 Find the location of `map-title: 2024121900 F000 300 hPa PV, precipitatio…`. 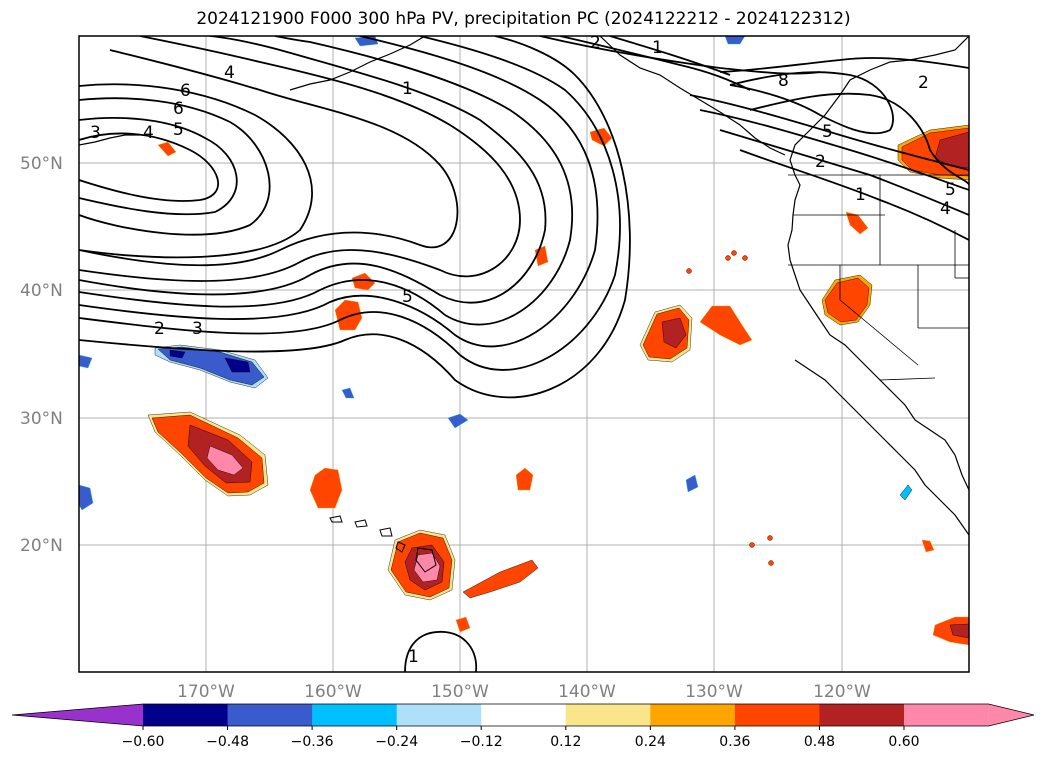

map-title: 2024121900 F000 300 hPa PV, precipitatio… is located at coordinates (523, 19).